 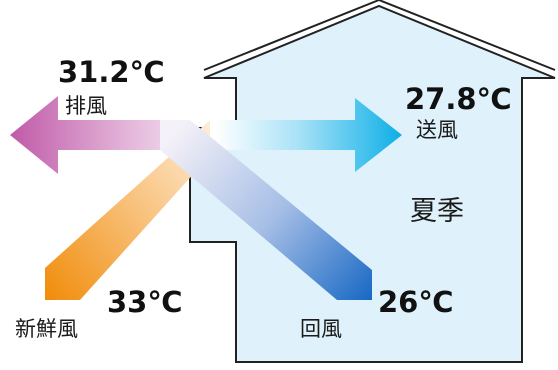 I want to click on exhaust-label: 排風, so click(x=86, y=106).